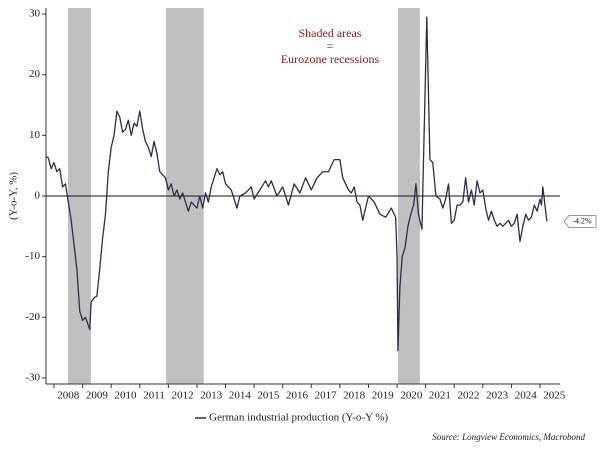 Image resolution: width=604 pixels, height=454 pixels. I want to click on y-tick-label: -20, so click(32, 317).